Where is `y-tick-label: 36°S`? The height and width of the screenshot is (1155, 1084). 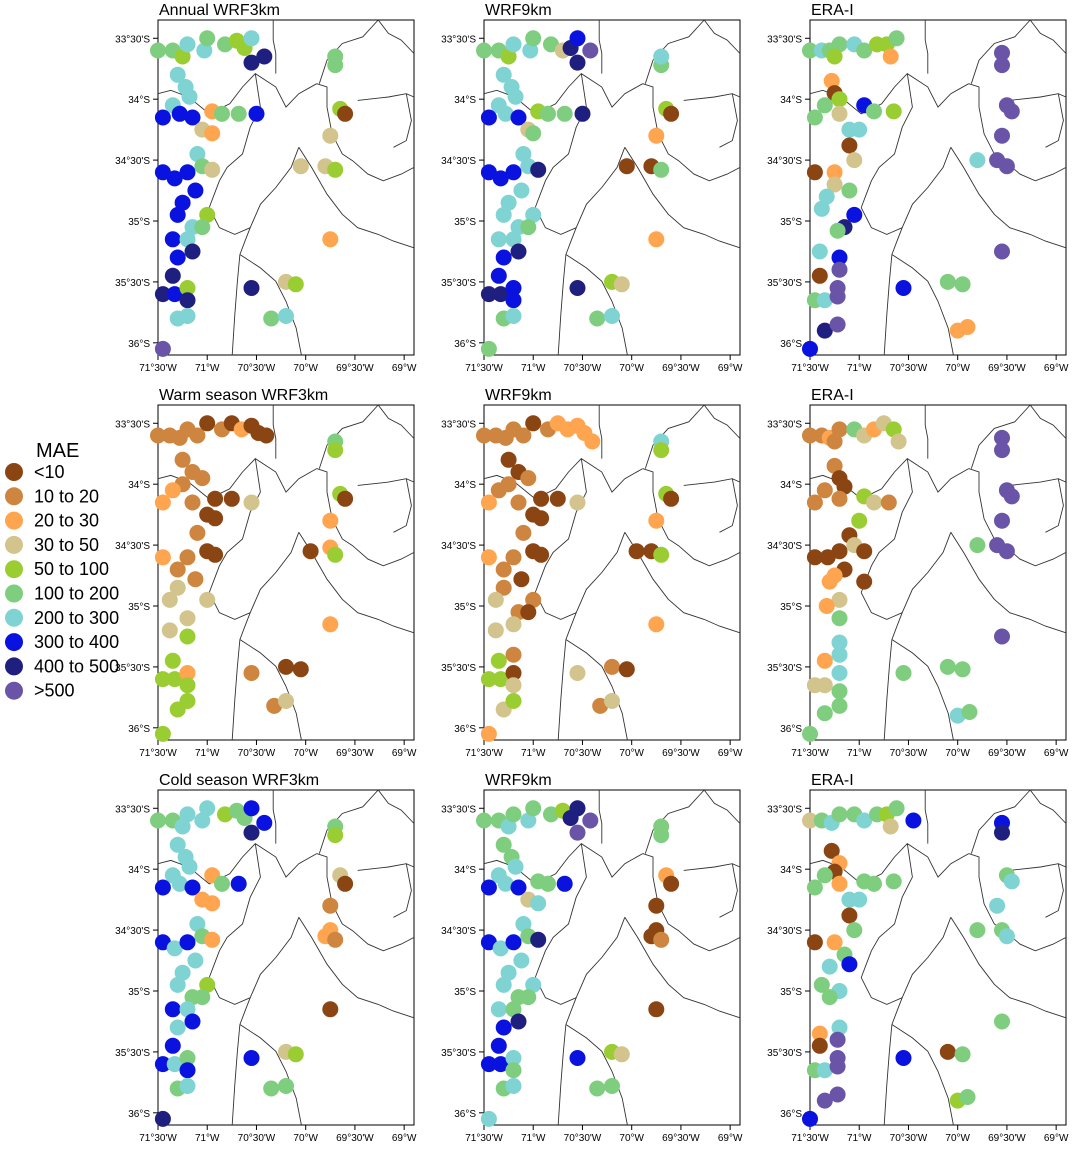
y-tick-label: 36°S is located at coordinates (139, 729).